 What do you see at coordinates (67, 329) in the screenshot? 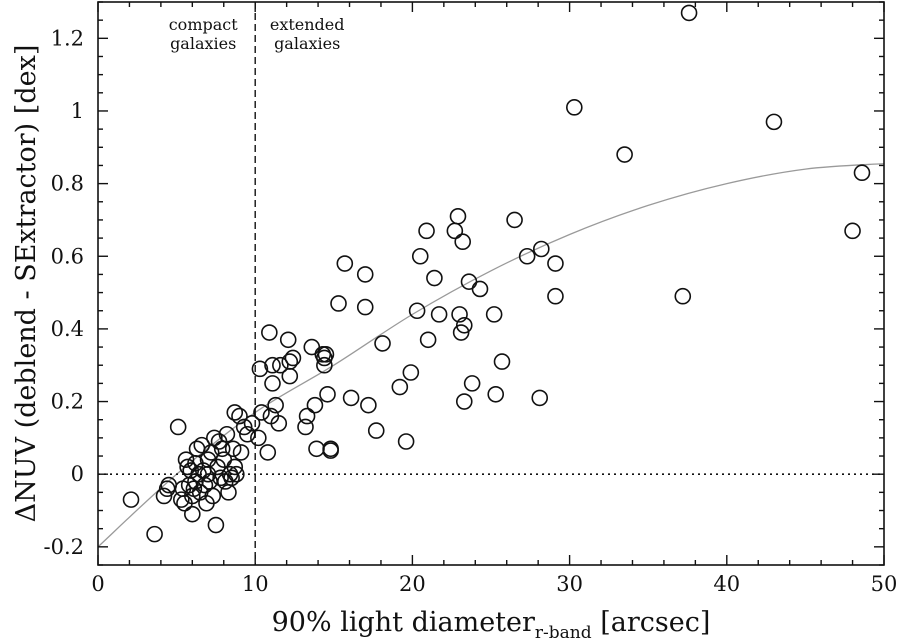
I see `y-tick-label: 0.4` at bounding box center [67, 329].